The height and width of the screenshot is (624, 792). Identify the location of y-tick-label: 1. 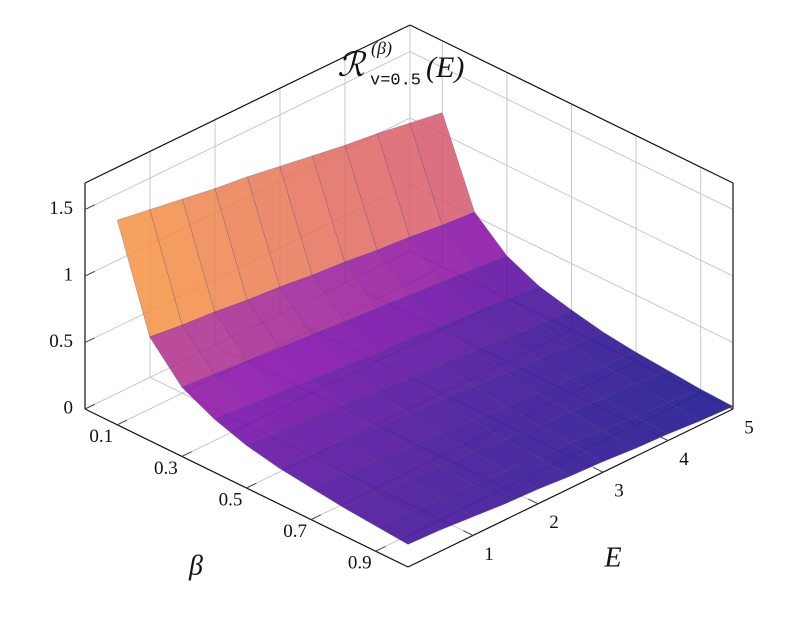
(489, 554).